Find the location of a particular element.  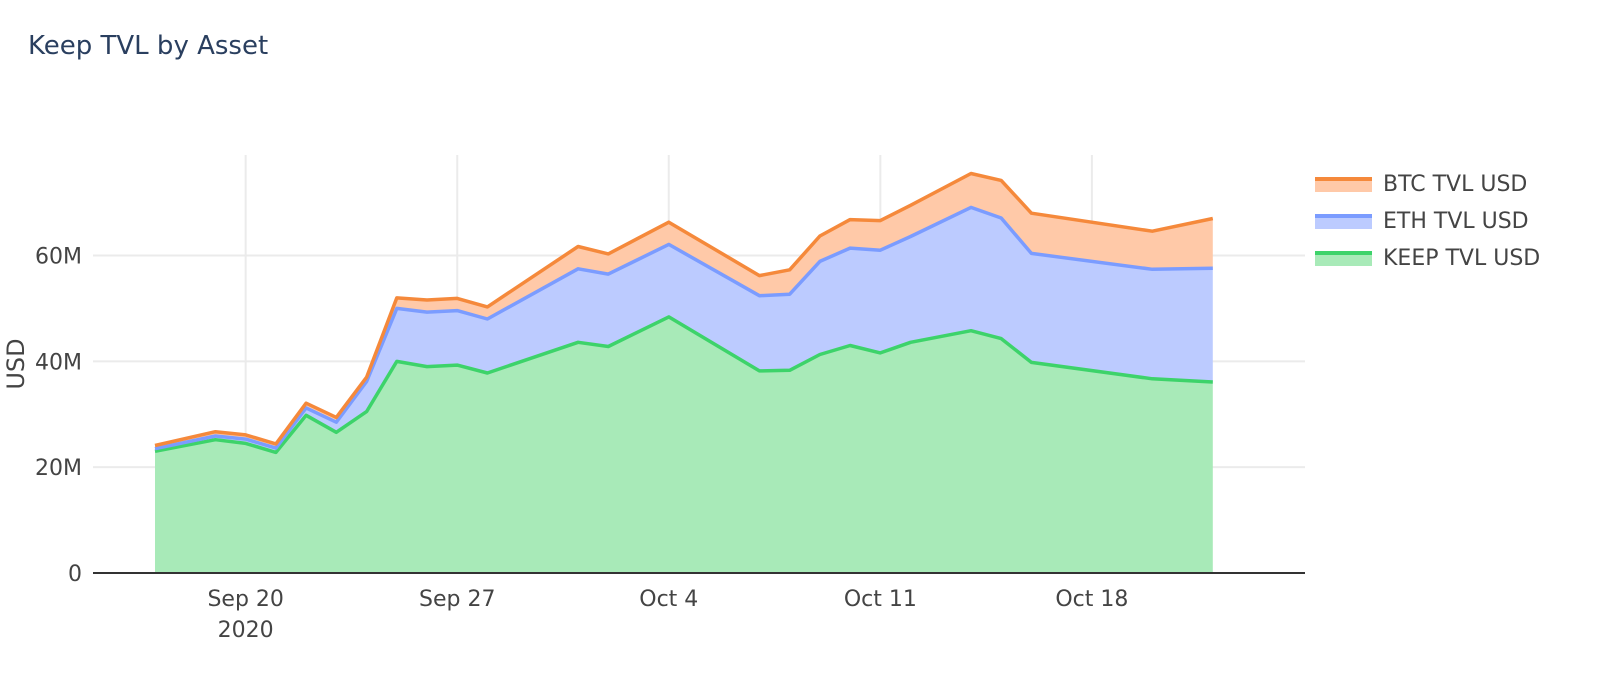

legend-label: ETH TVL USD is located at coordinates (1456, 221).